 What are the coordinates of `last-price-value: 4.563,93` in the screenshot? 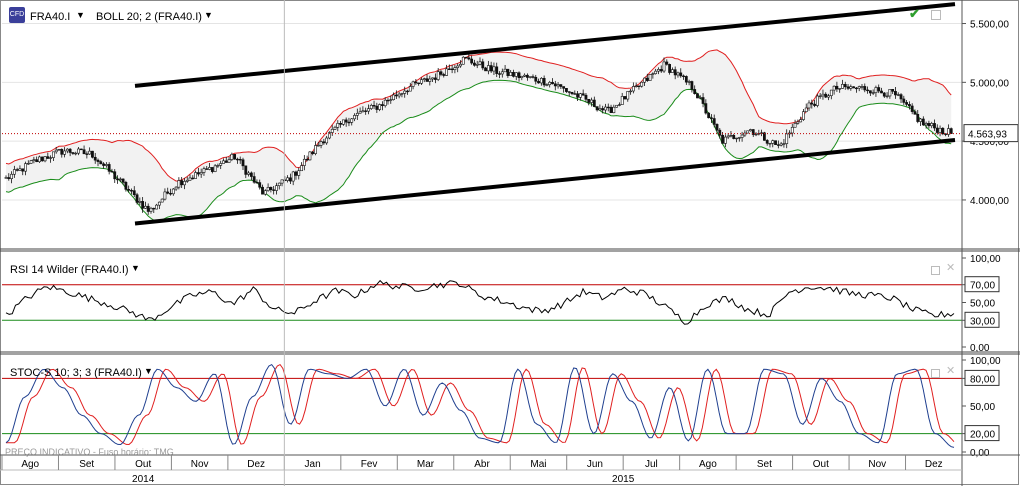 It's located at (987, 135).